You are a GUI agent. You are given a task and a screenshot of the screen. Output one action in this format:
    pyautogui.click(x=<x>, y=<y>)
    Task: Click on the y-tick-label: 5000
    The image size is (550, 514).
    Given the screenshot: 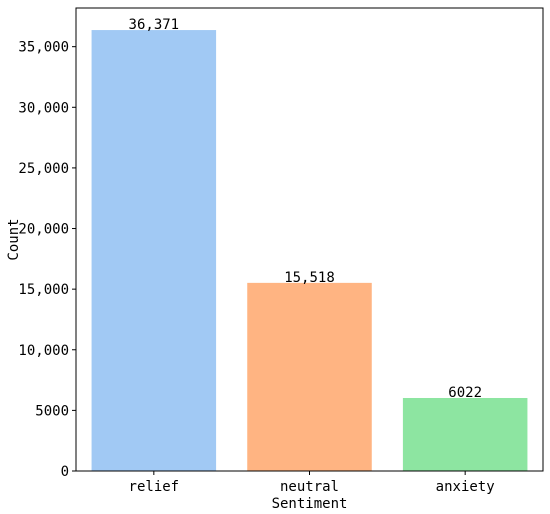 What is the action you would take?
    pyautogui.click(x=52, y=411)
    